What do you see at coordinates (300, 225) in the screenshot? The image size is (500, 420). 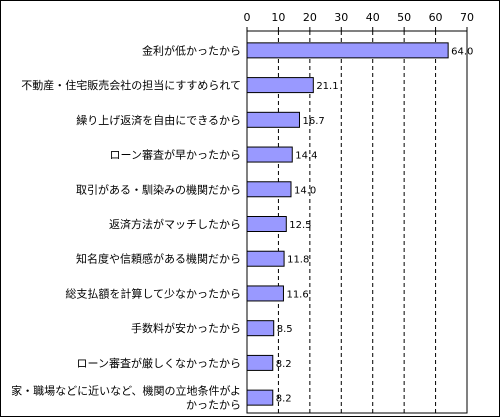 I see `data-label: 12.5` at bounding box center [300, 225].